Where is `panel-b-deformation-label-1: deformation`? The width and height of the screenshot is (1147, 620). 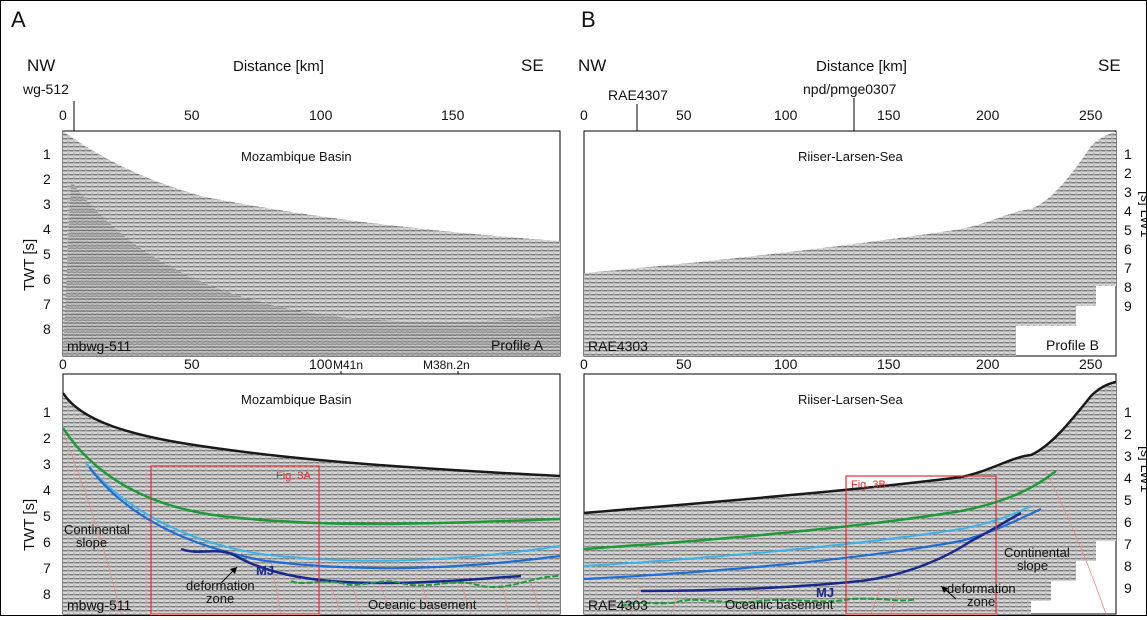 panel-b-deformation-label-1: deformation is located at coordinates (981, 588).